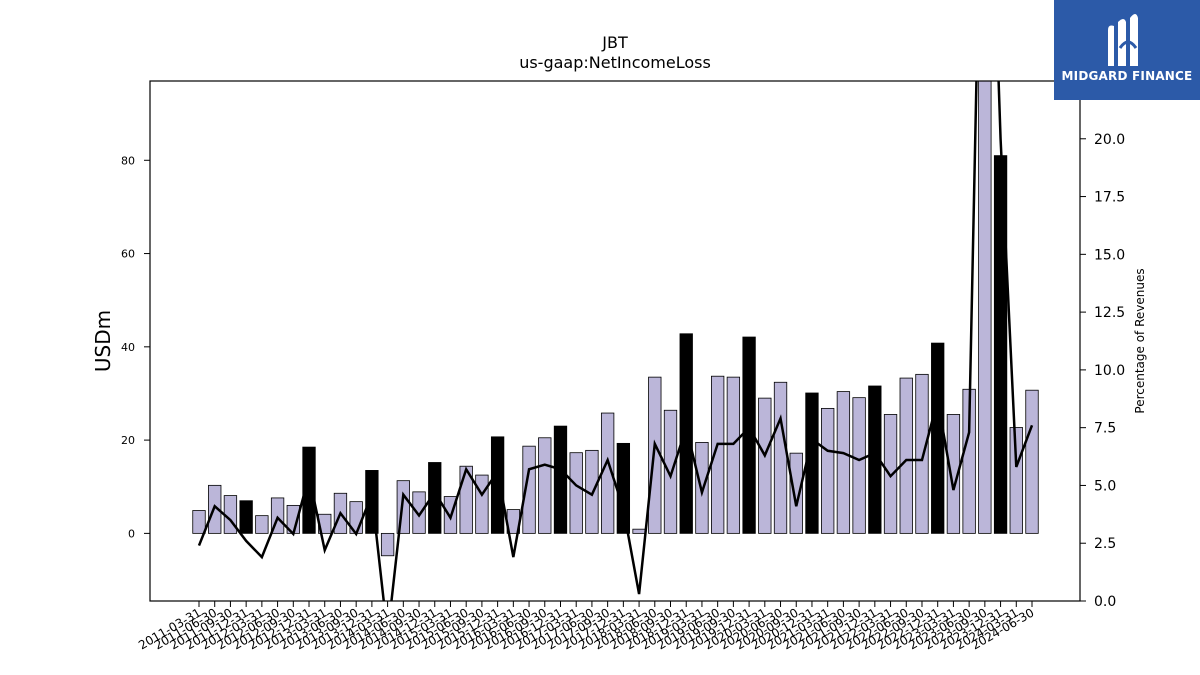  I want to click on y-axis-label: USDm, so click(103, 341).